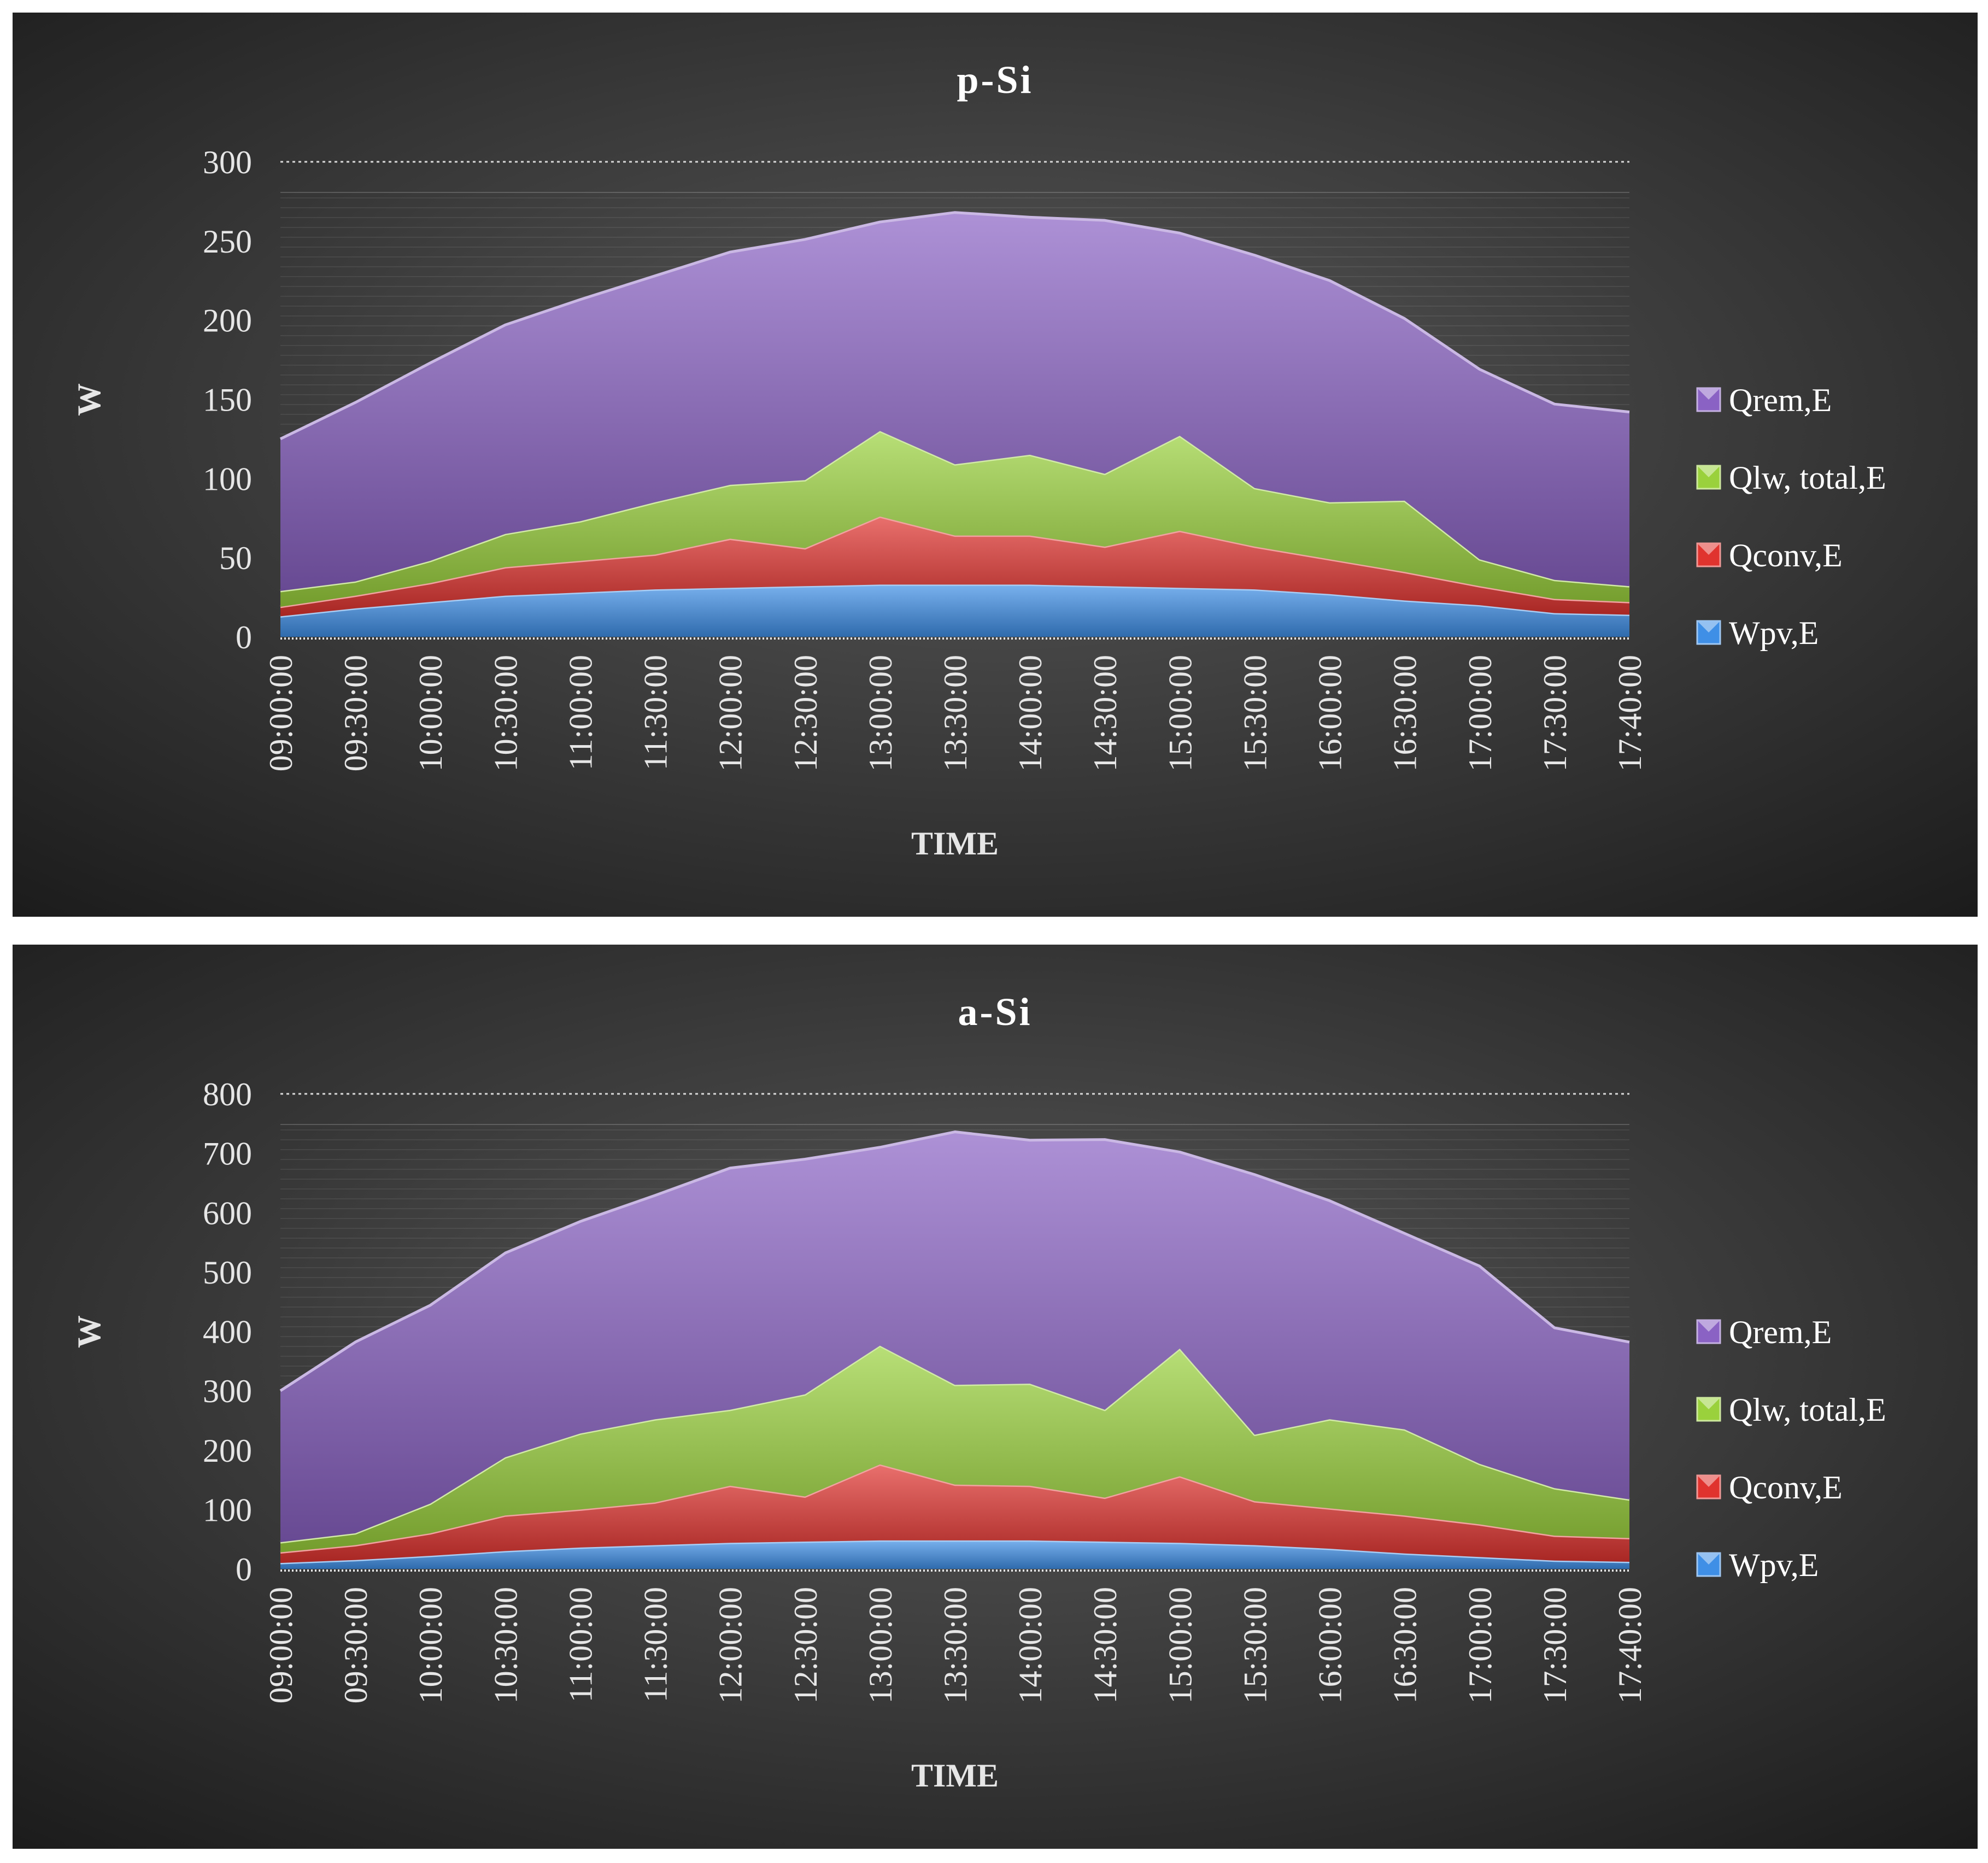 Image resolution: width=1988 pixels, height=1863 pixels. What do you see at coordinates (955, 1508) in the screenshot?
I see `series-edge-qconv-e` at bounding box center [955, 1508].